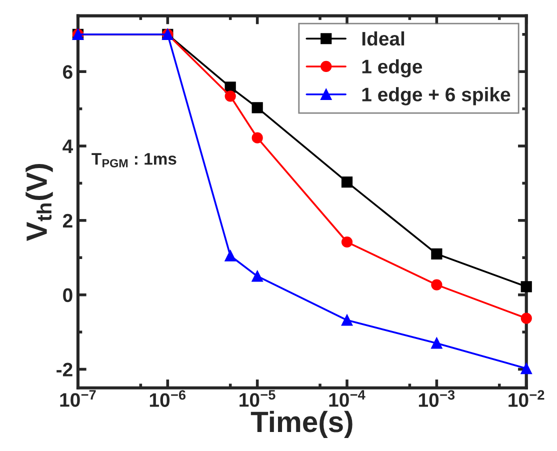 The width and height of the screenshot is (557, 451). I want to click on x-tick-label: 10$^{−2}$, so click(526, 398).